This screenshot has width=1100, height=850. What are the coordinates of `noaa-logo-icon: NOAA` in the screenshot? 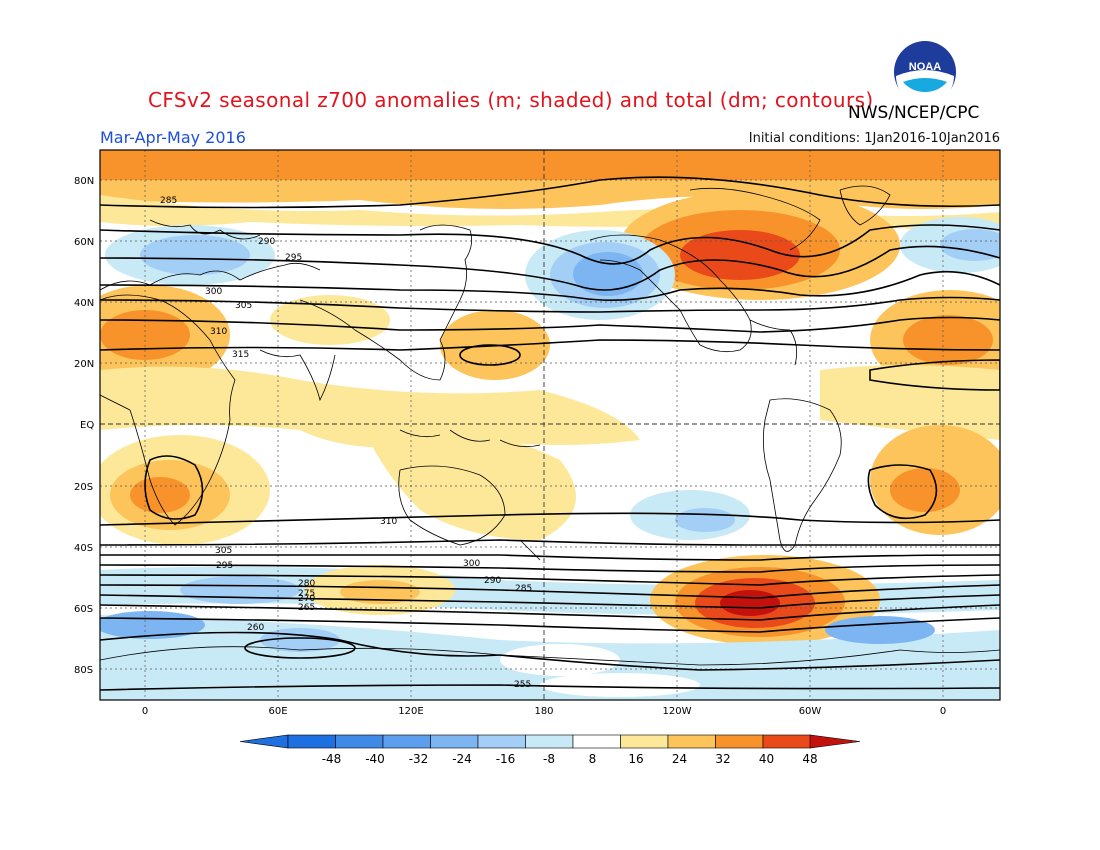 It's located at (925, 72).